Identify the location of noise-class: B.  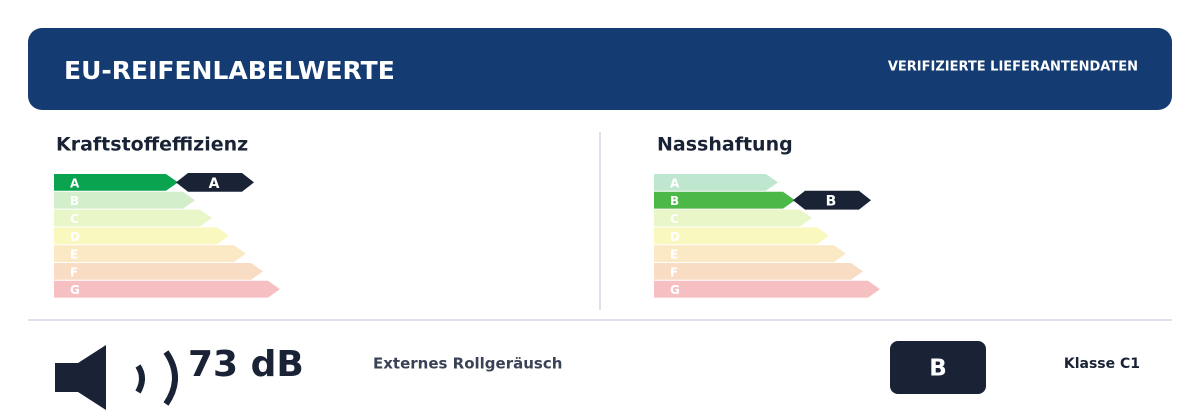
(938, 369).